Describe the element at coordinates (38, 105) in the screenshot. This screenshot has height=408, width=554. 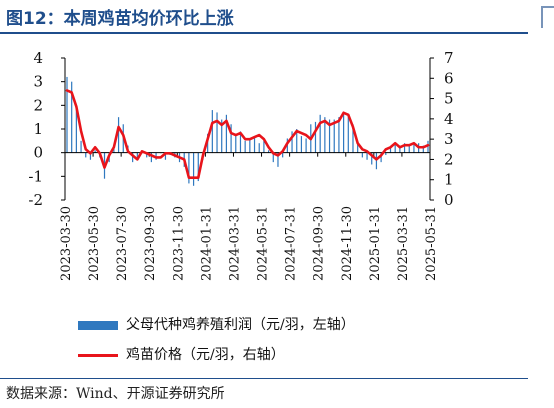
I see `left-tick-label: 2` at that location.